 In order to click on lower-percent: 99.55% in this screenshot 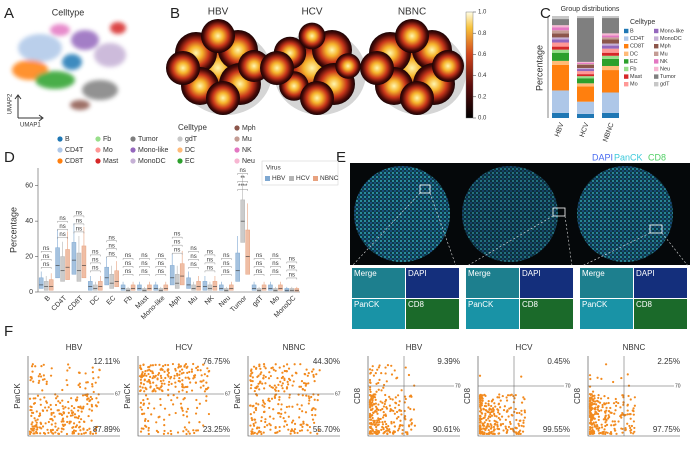, I will do `click(556, 429)`.